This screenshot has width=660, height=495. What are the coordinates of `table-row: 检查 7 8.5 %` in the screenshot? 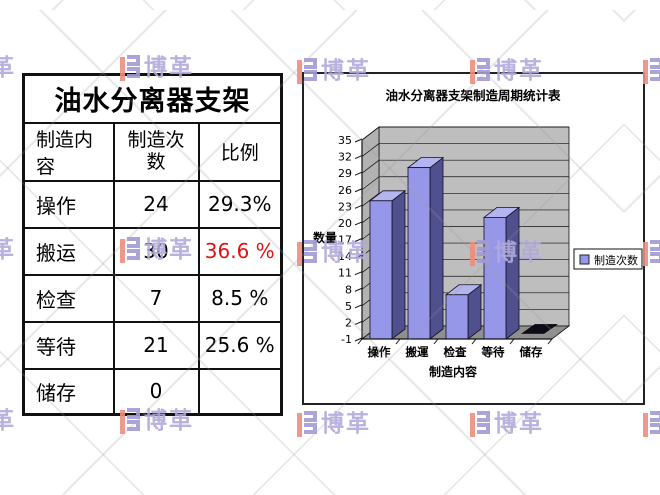 It's located at (152, 298).